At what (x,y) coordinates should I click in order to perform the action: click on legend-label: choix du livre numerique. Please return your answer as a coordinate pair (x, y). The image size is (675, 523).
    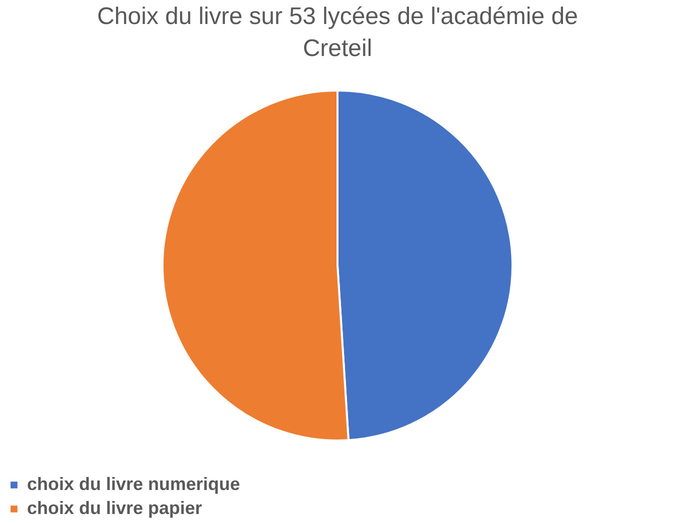
    Looking at the image, I should click on (133, 484).